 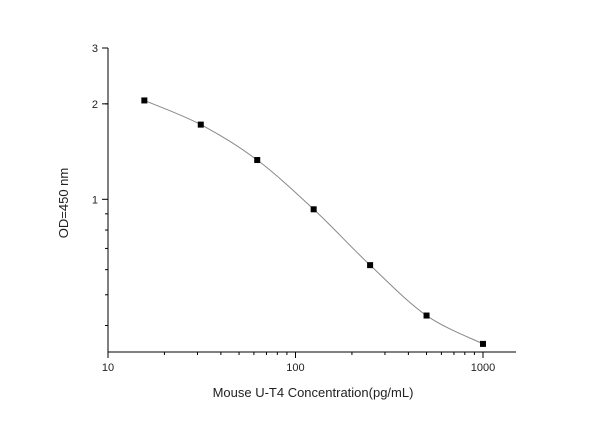 I want to click on y-tick-label: 3, so click(x=95, y=49).